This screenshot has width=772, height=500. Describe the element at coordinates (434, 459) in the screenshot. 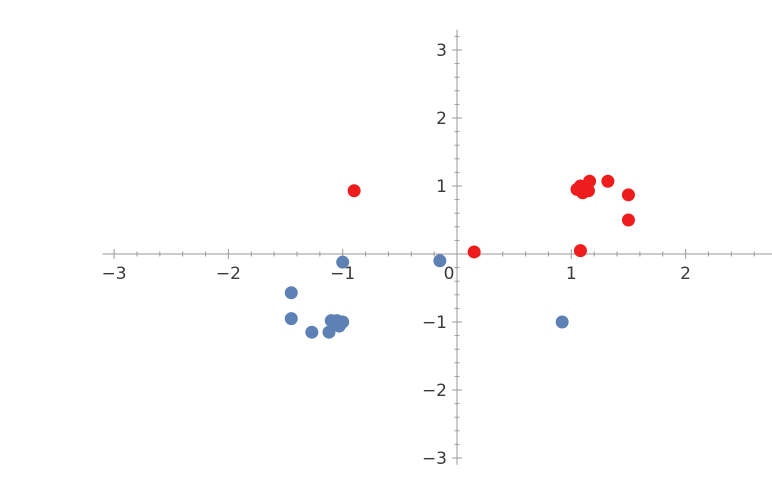

I see `y-tick-label: −3` at that location.